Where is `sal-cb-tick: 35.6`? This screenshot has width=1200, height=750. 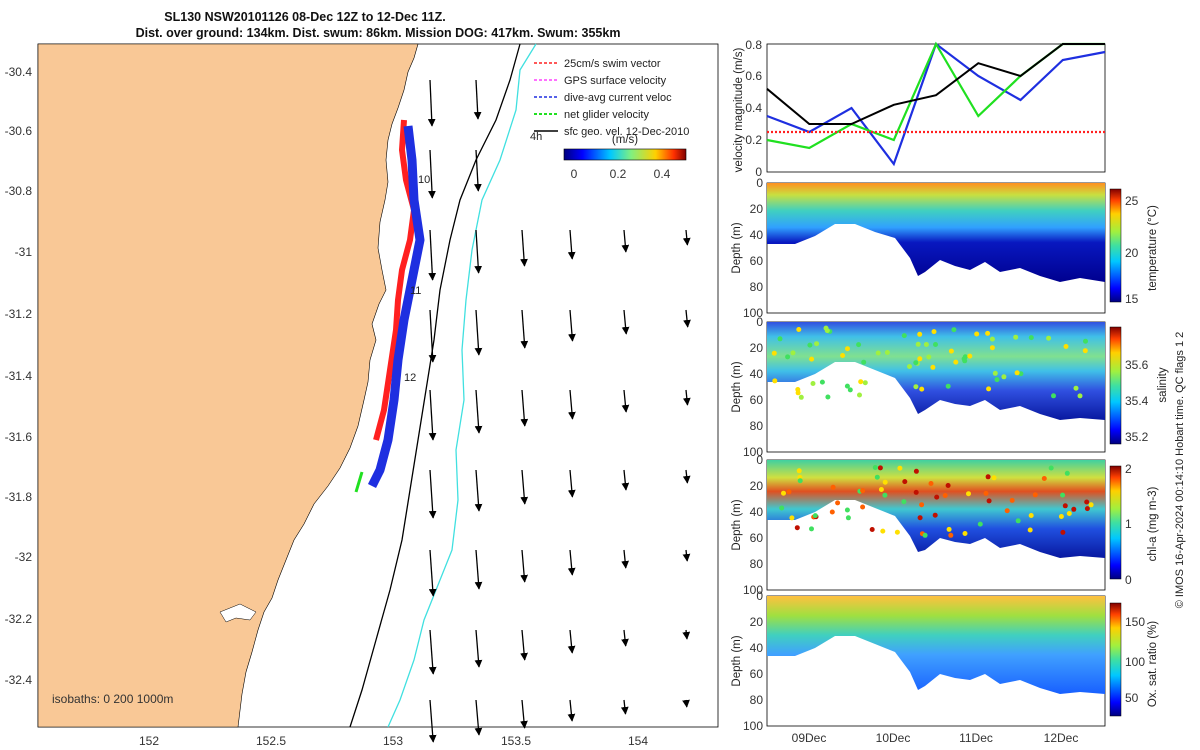 sal-cb-tick: 35.6 is located at coordinates (1137, 365).